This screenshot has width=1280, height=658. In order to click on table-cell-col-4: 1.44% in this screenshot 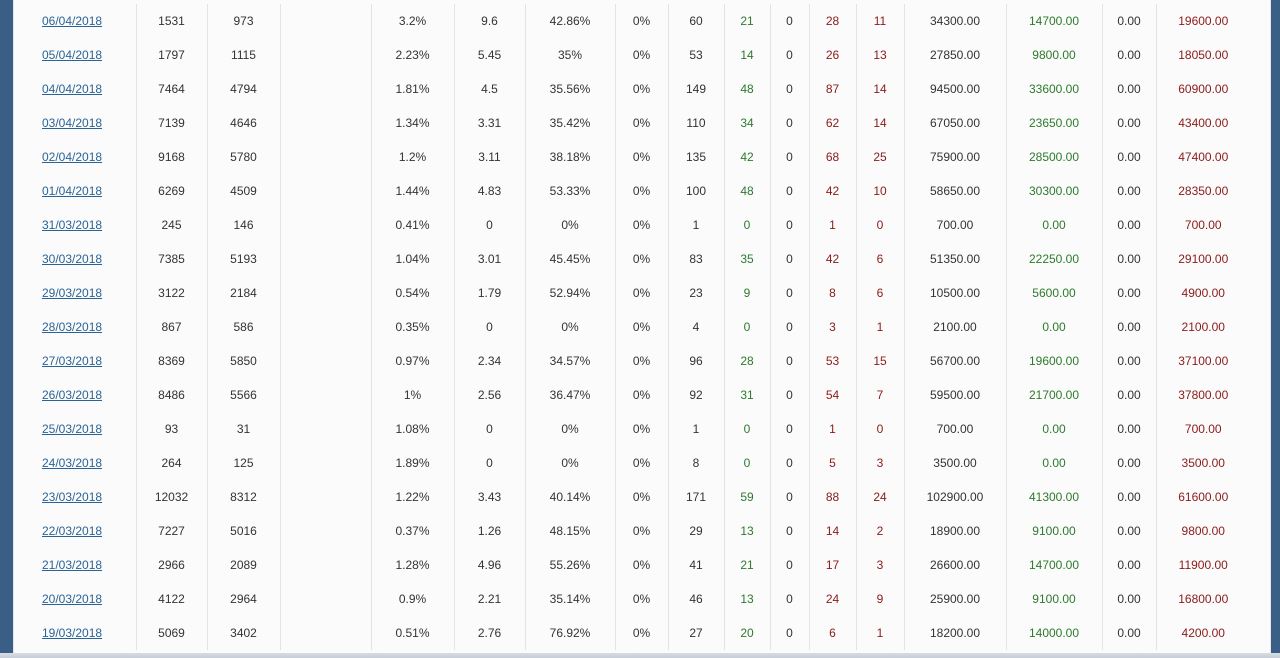, I will do `click(412, 191)`.